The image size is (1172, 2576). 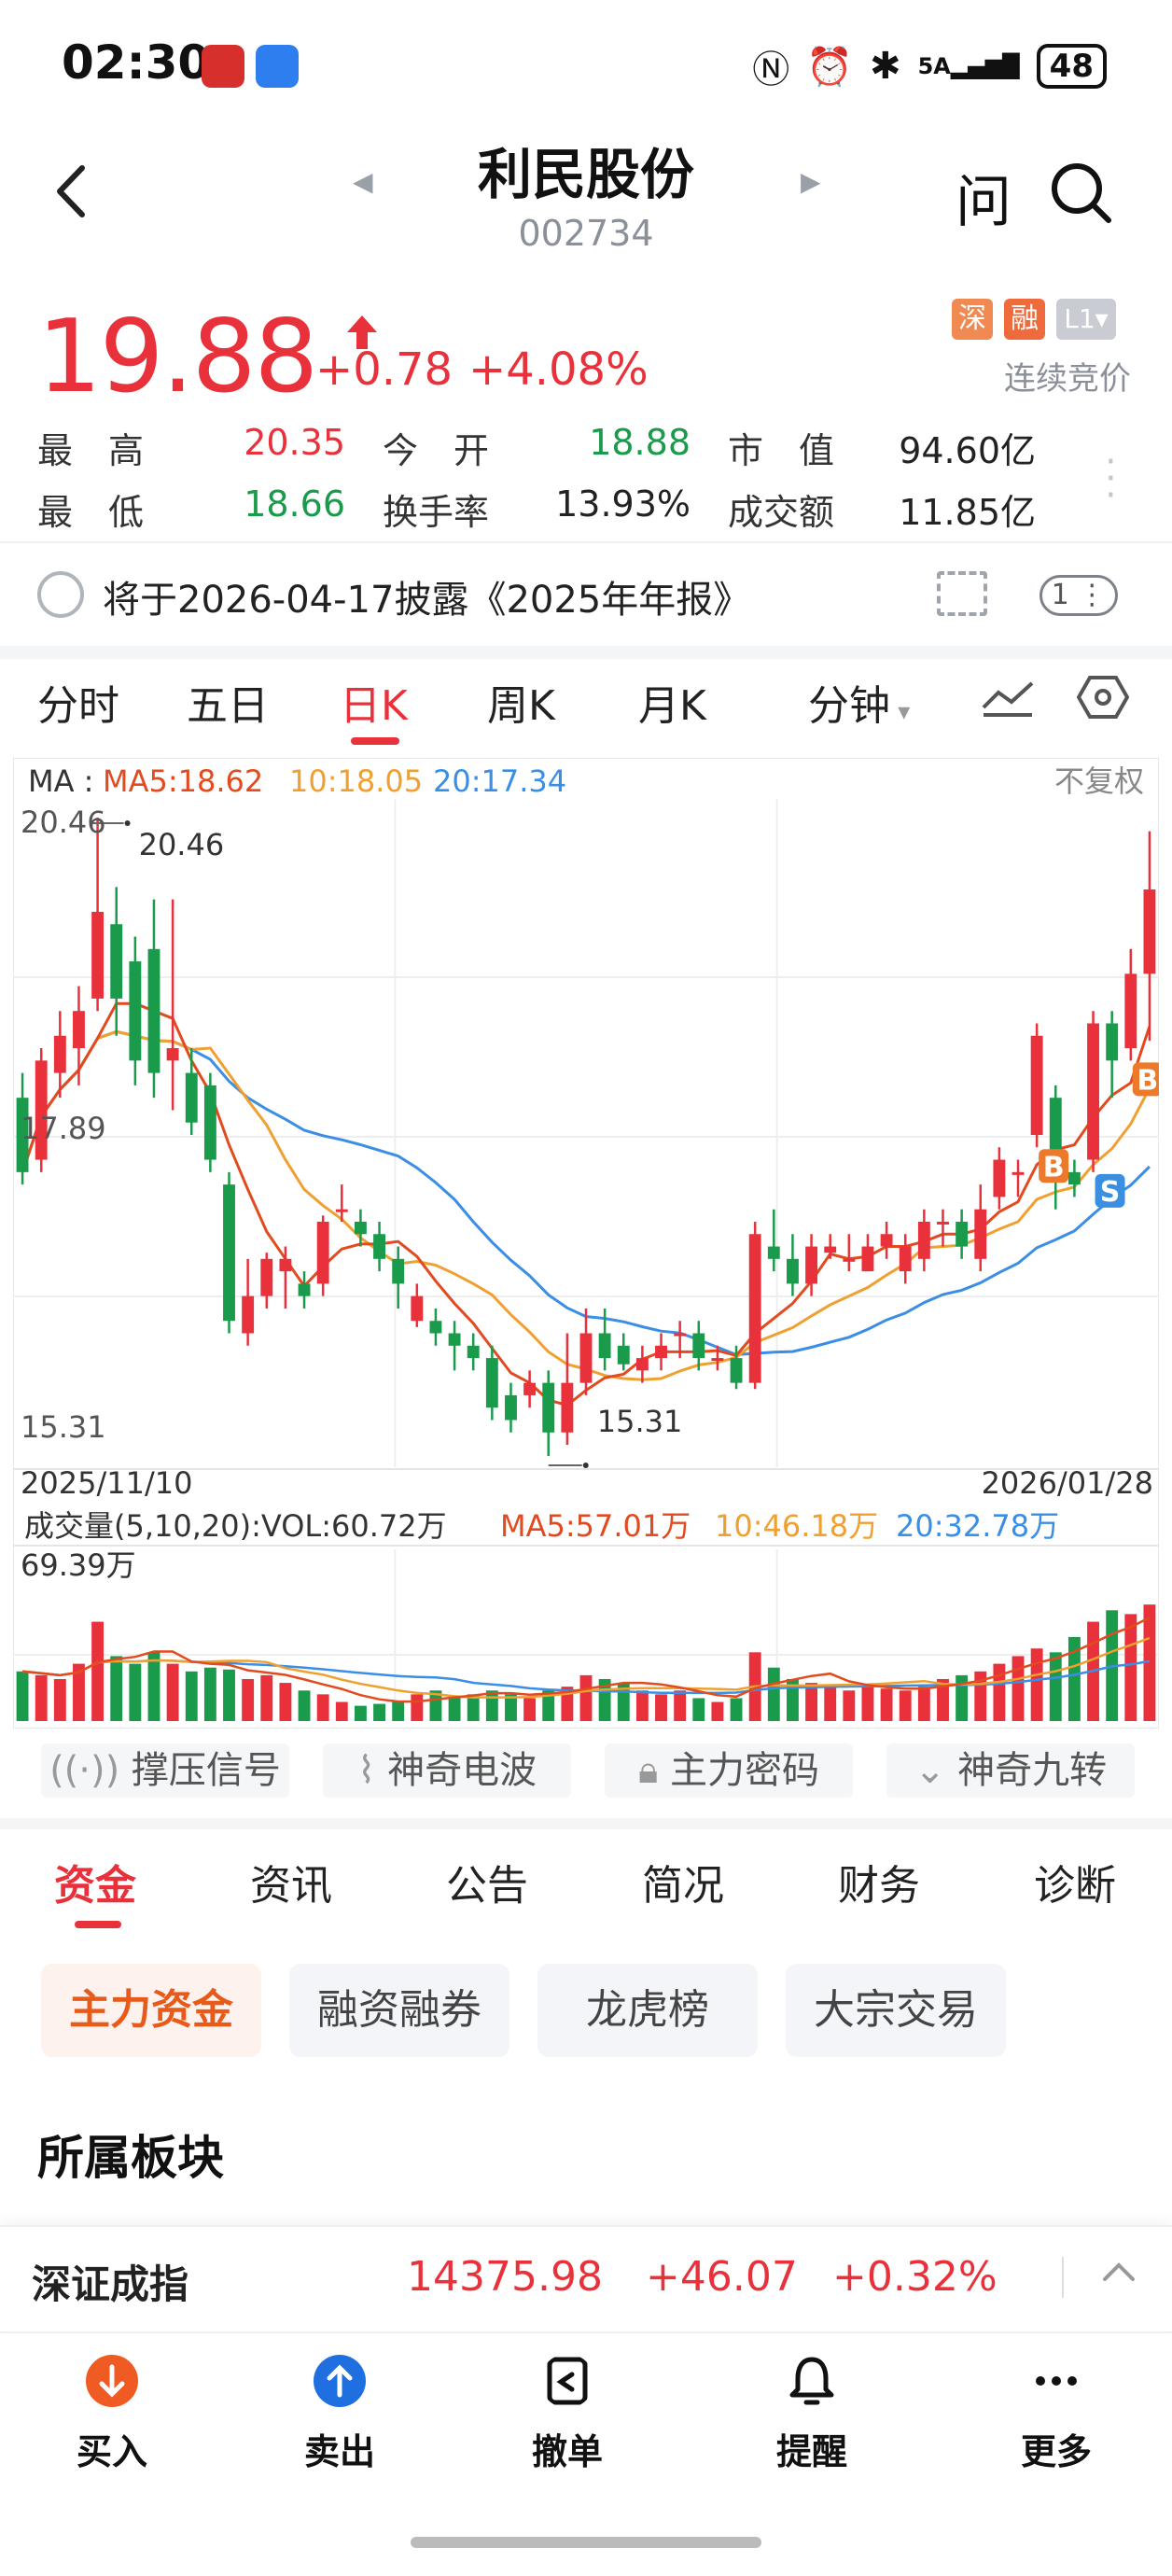 I want to click on high-label: 最 高, so click(x=91, y=450).